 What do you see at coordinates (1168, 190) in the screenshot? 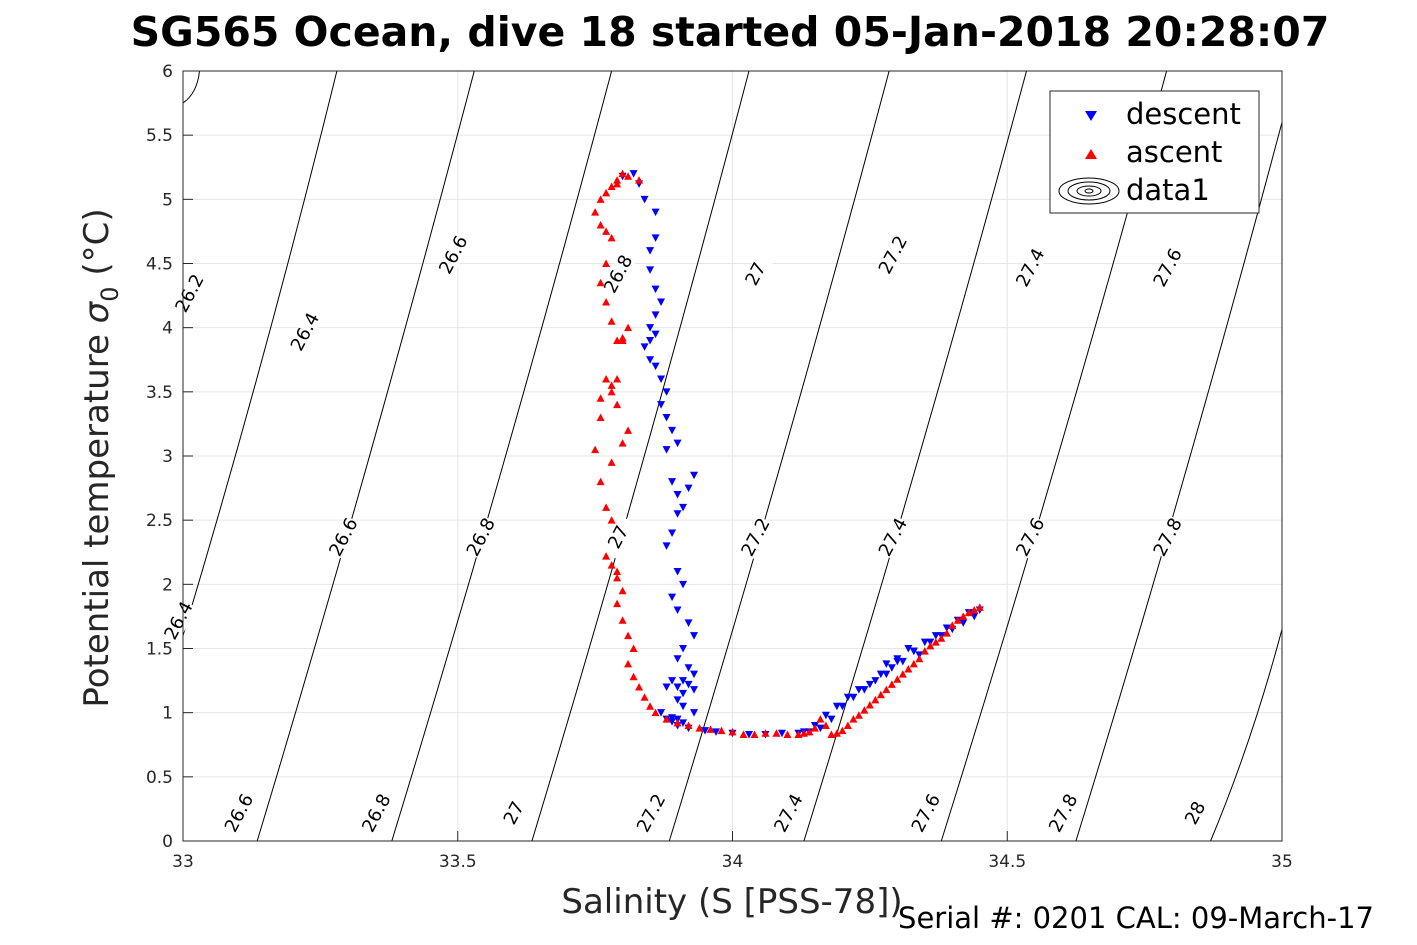
I see `legend-data1-label: data1` at bounding box center [1168, 190].